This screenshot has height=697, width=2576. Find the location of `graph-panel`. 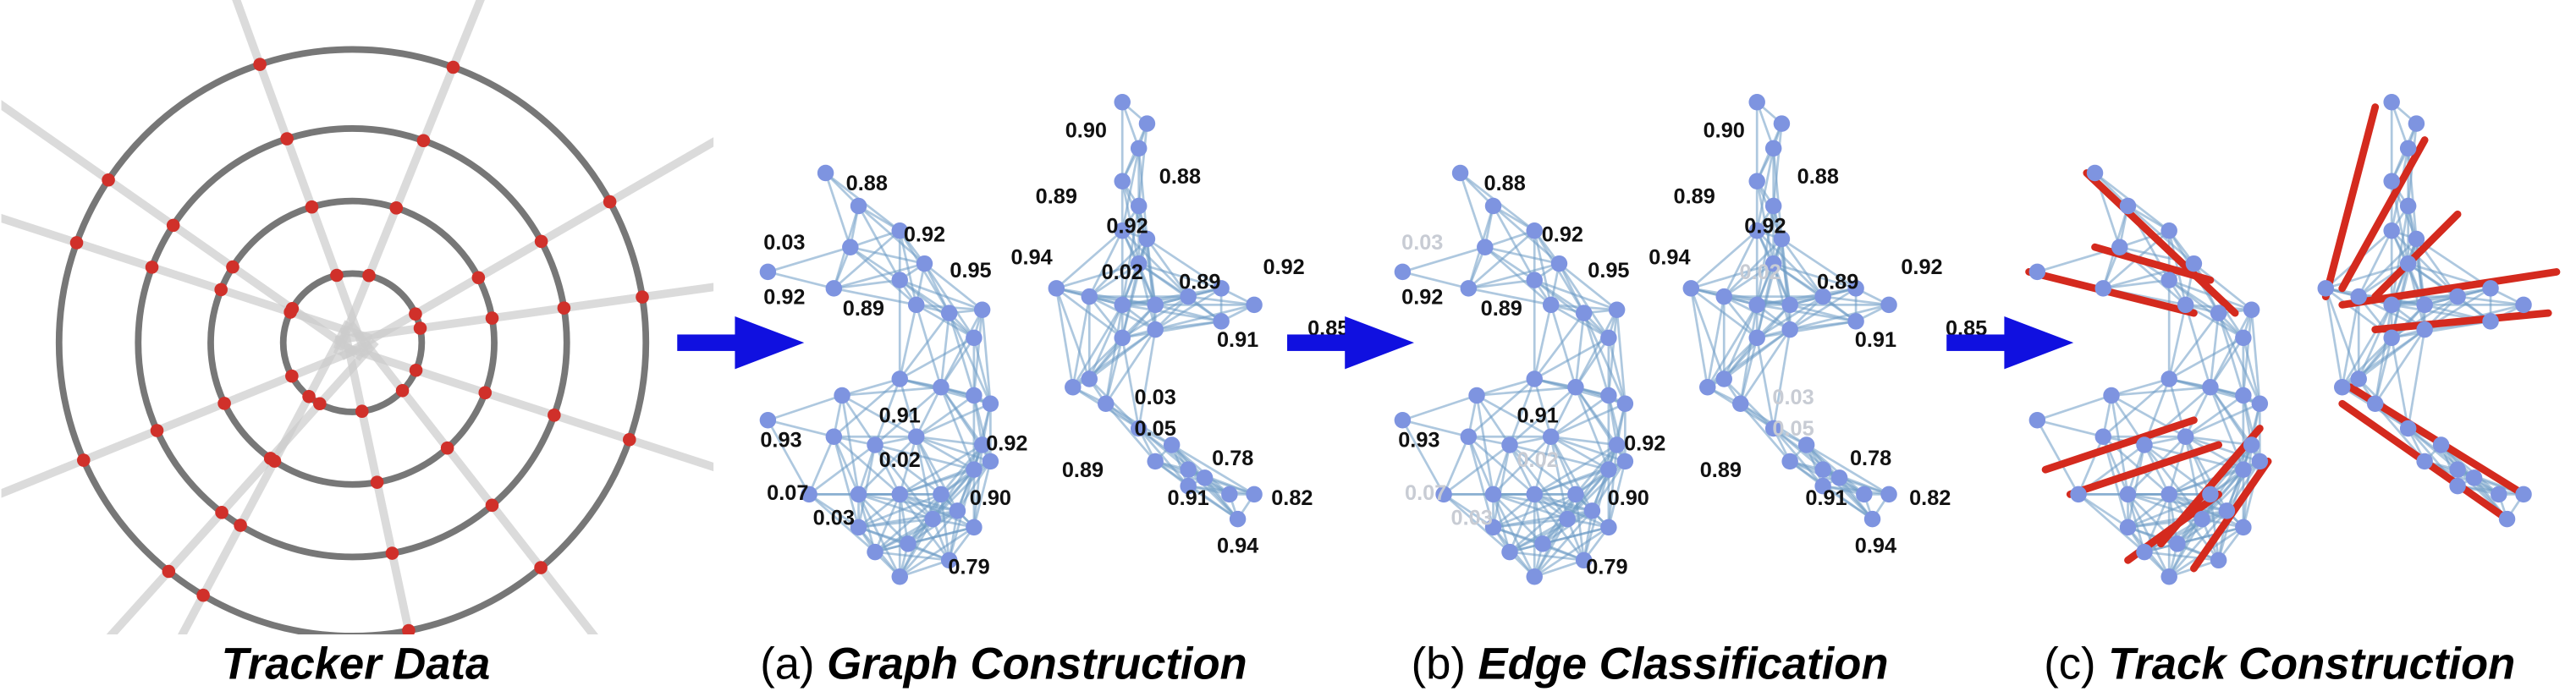

graph-panel is located at coordinates (2293, 339).